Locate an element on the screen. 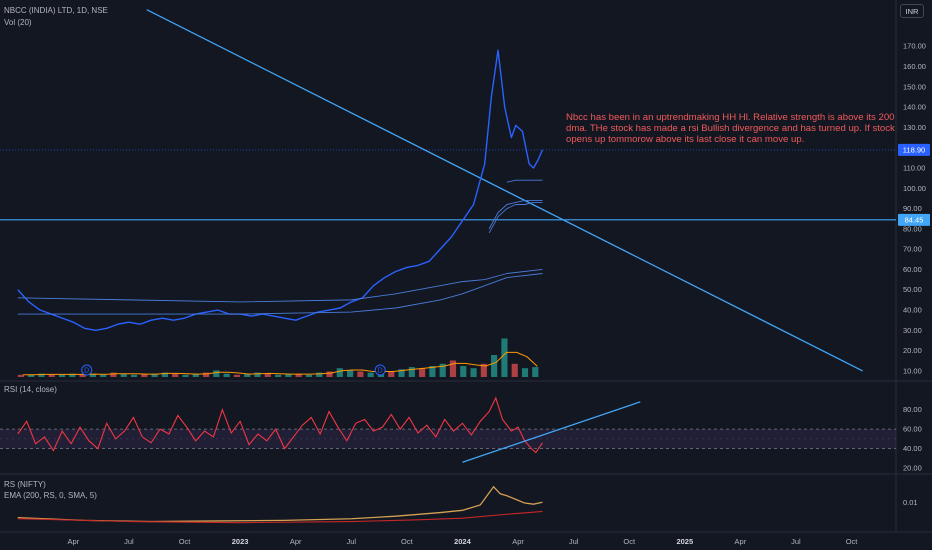 The width and height of the screenshot is (932, 550). volume-ma-line is located at coordinates (280, 363).